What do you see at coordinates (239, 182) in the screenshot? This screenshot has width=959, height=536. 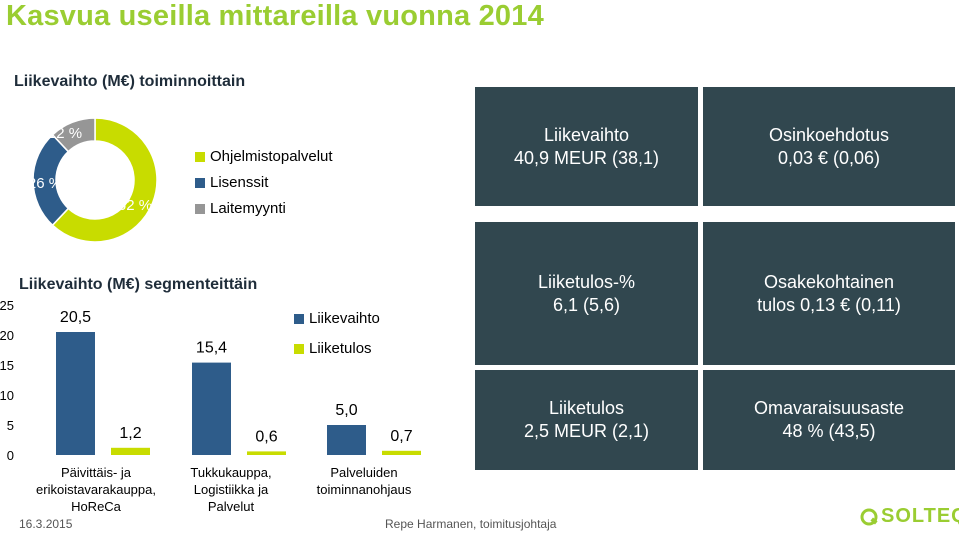 I see `legend-label: Lisenssit` at bounding box center [239, 182].